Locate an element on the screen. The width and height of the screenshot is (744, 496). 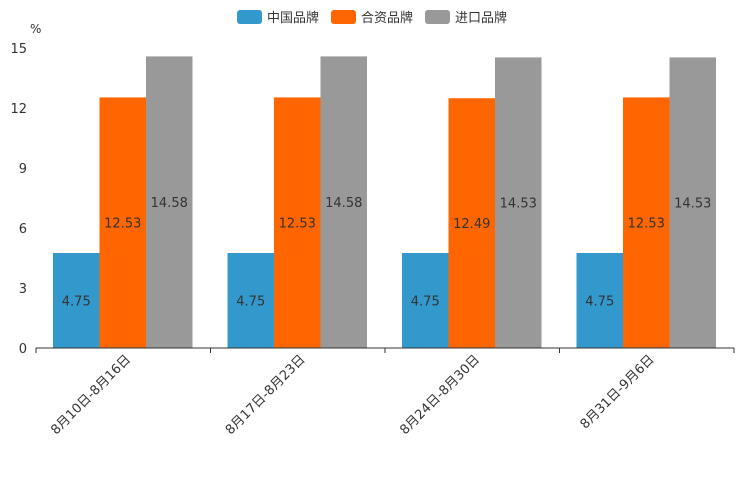
x-tick-label: 8月24日-8月30日 is located at coordinates (440, 395).